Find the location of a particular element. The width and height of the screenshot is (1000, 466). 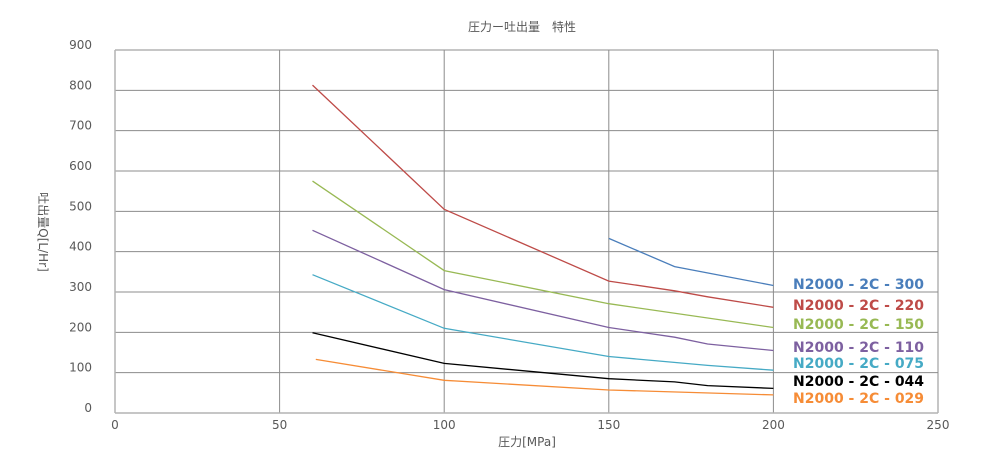

chart-title: 圧力ー吐出量 特性 is located at coordinates (522, 26).